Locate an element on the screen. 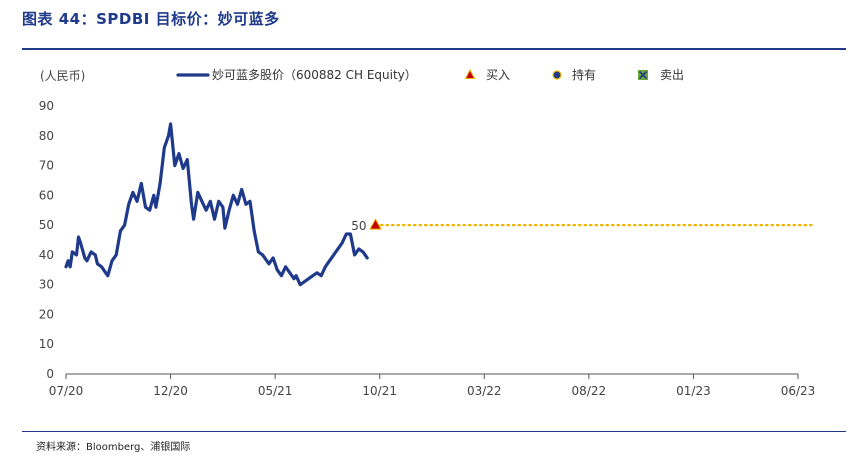 Image resolution: width=852 pixels, height=464 pixels. y-tick-label: 30 is located at coordinates (46, 285).